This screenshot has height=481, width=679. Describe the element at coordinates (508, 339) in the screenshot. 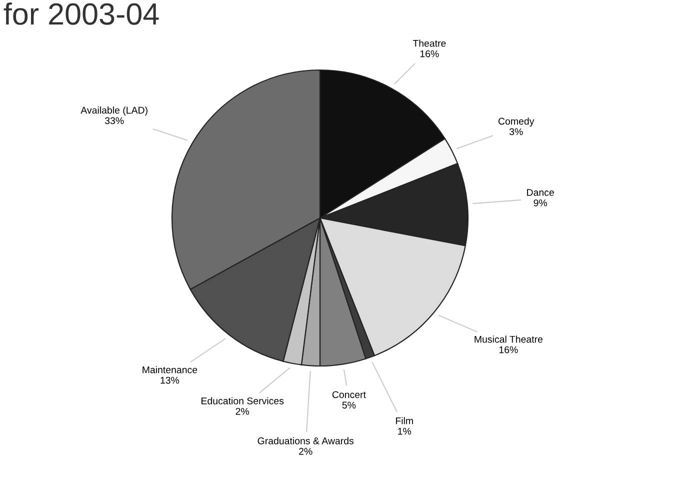

I see `slice-label: Musical Theatre` at that location.